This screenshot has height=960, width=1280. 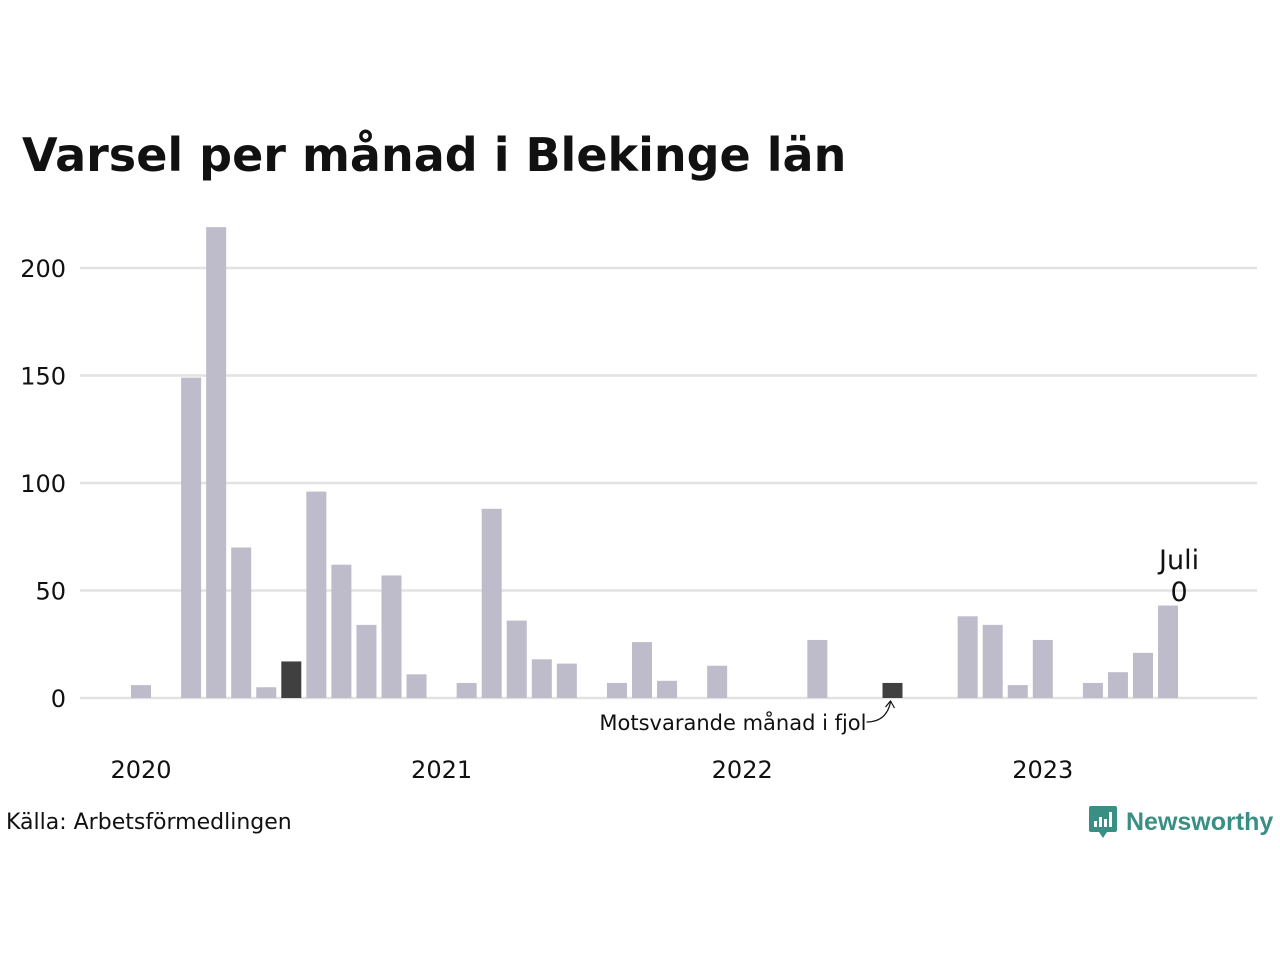 What do you see at coordinates (149, 822) in the screenshot?
I see `source-note: Källa: Arbetsförmedlingen` at bounding box center [149, 822].